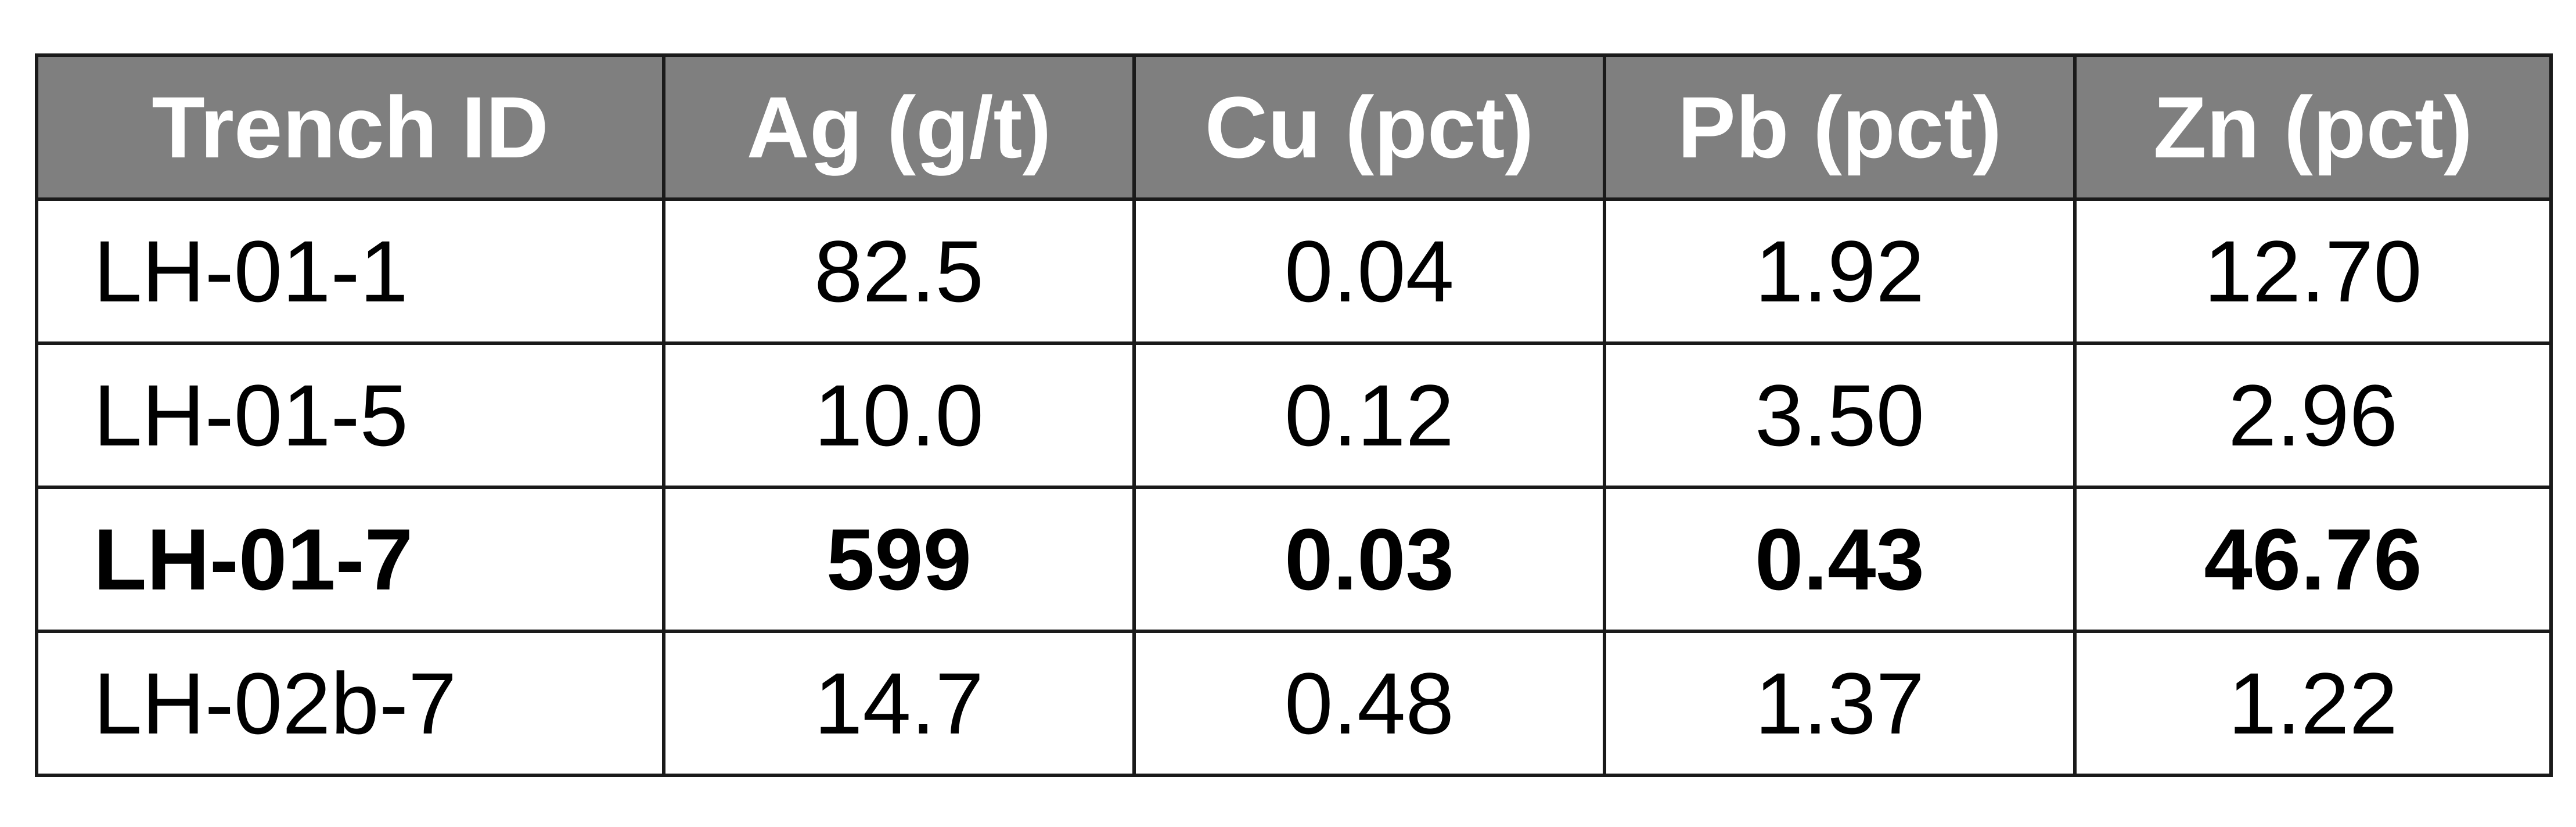 This screenshot has height=827, width=2576. Describe the element at coordinates (350, 127) in the screenshot. I see `header-trench-id: Trench ID` at that location.